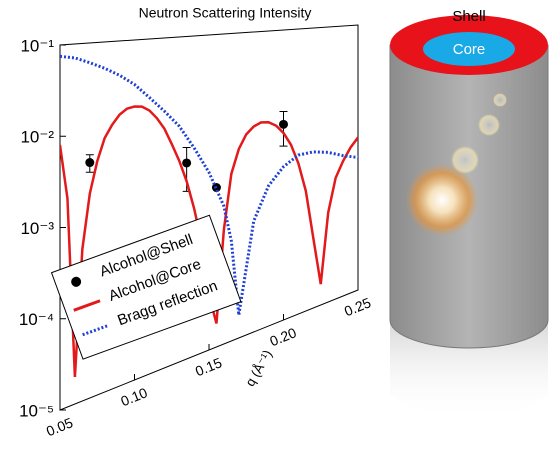  Describe the element at coordinates (146, 287) in the screenshot. I see `legend-box` at that location.